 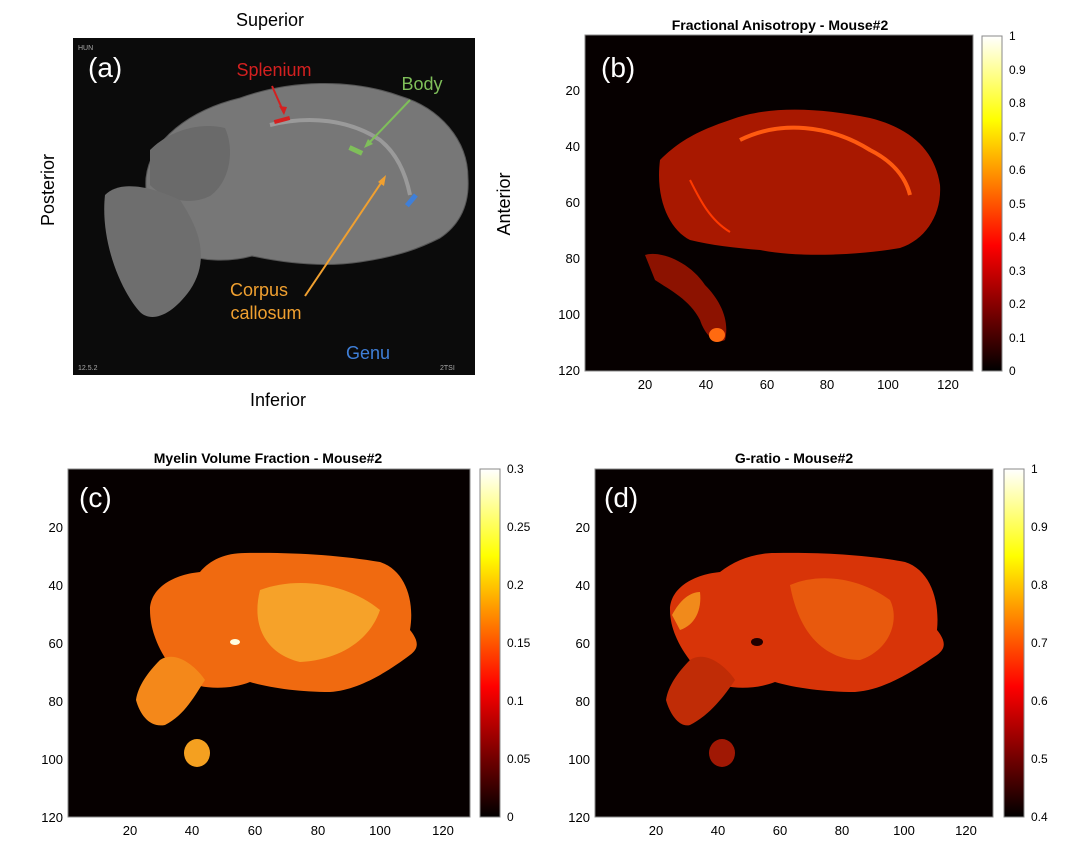 I want to click on brainstem-shape, so click(x=152, y=251).